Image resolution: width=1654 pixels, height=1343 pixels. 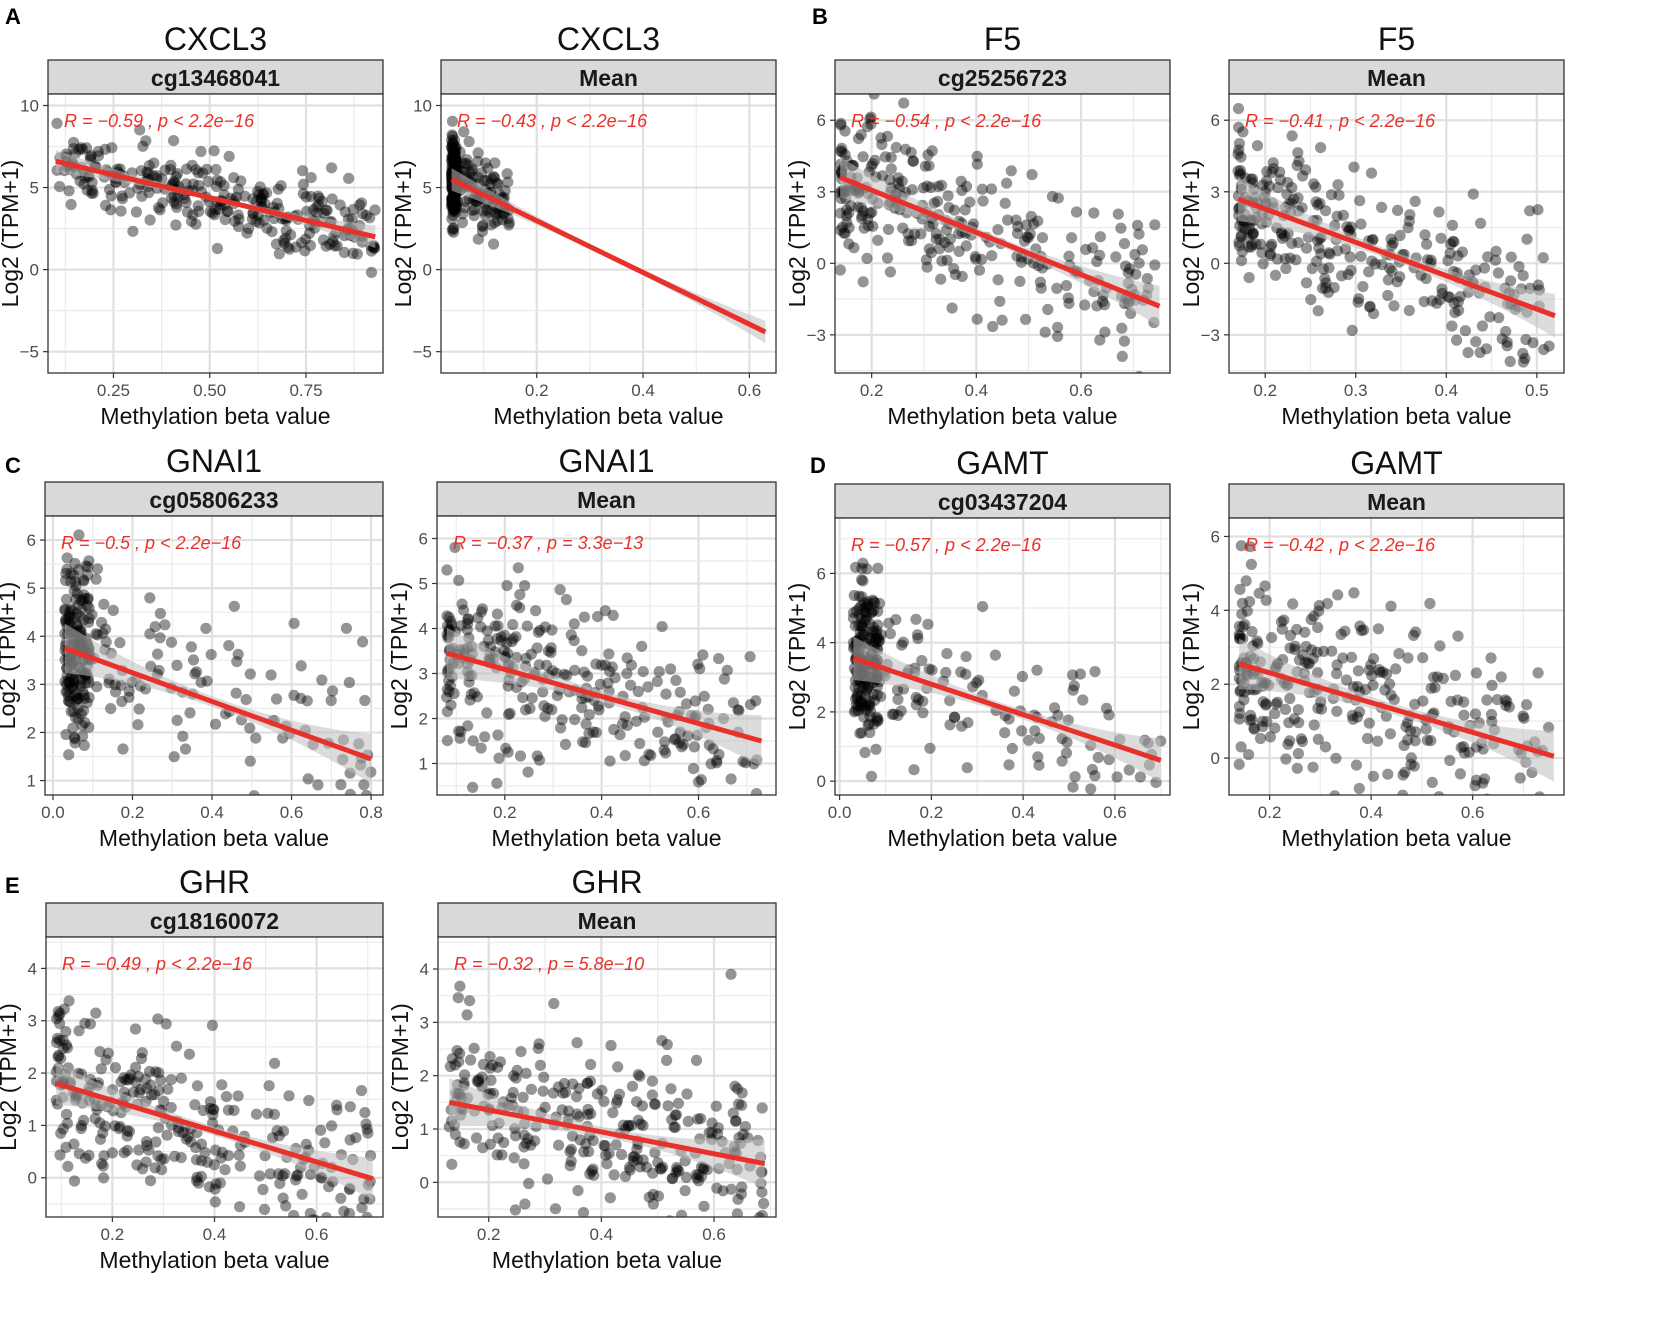 What do you see at coordinates (1356, 390) in the screenshot?
I see `x-tick-label: 0.3` at bounding box center [1356, 390].